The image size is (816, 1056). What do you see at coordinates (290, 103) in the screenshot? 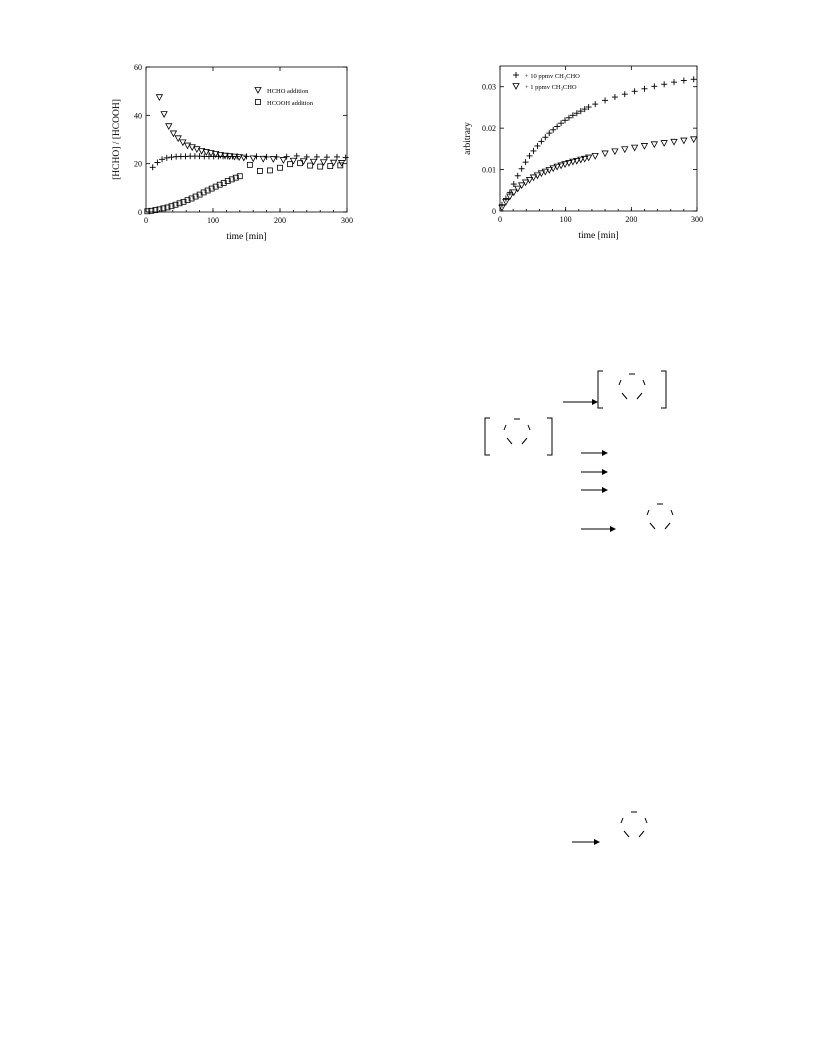
I see `legend-label: HCOOH addition` at bounding box center [290, 103].